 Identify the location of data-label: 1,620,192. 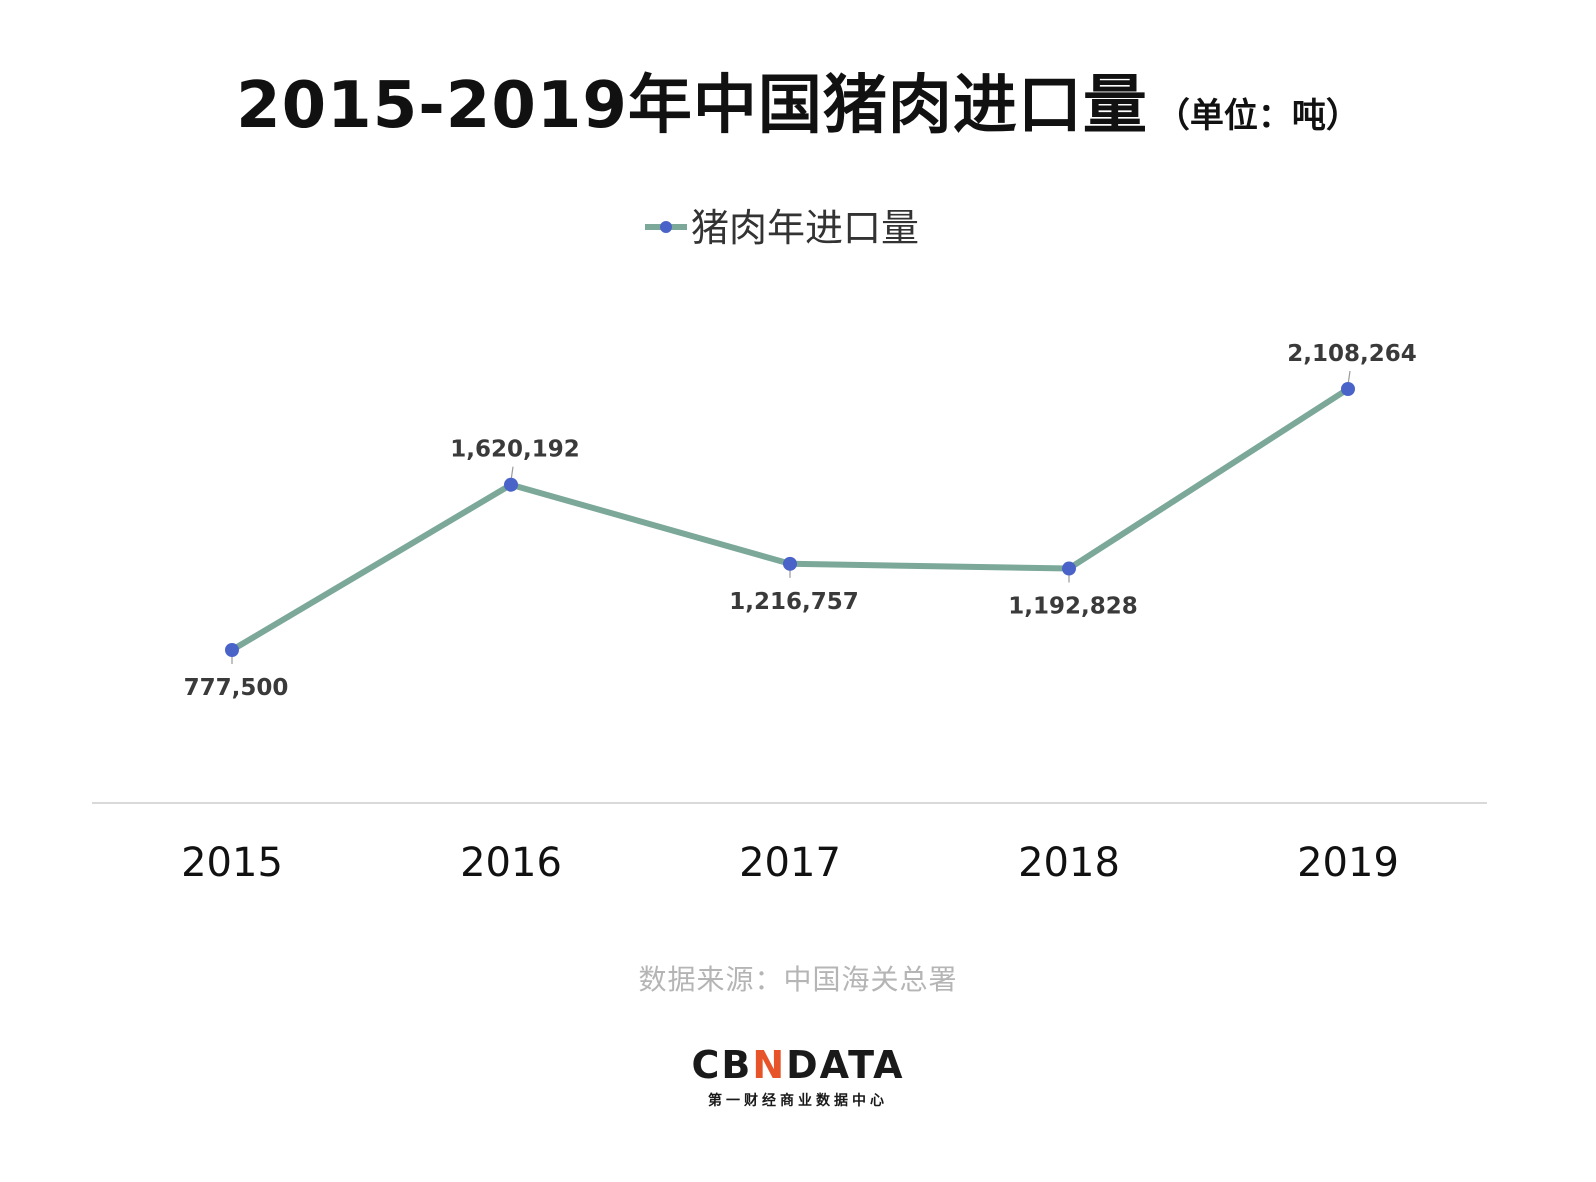
(515, 450).